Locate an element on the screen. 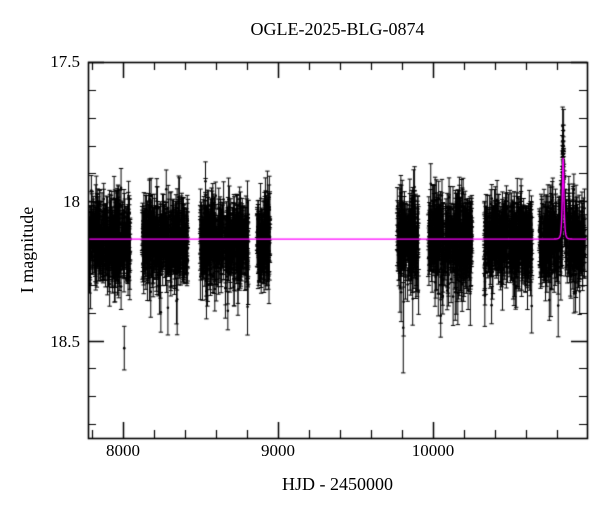 Image resolution: width=600 pixels, height=512 pixels. x-tick-label-8000: 8000 is located at coordinates (123, 450).